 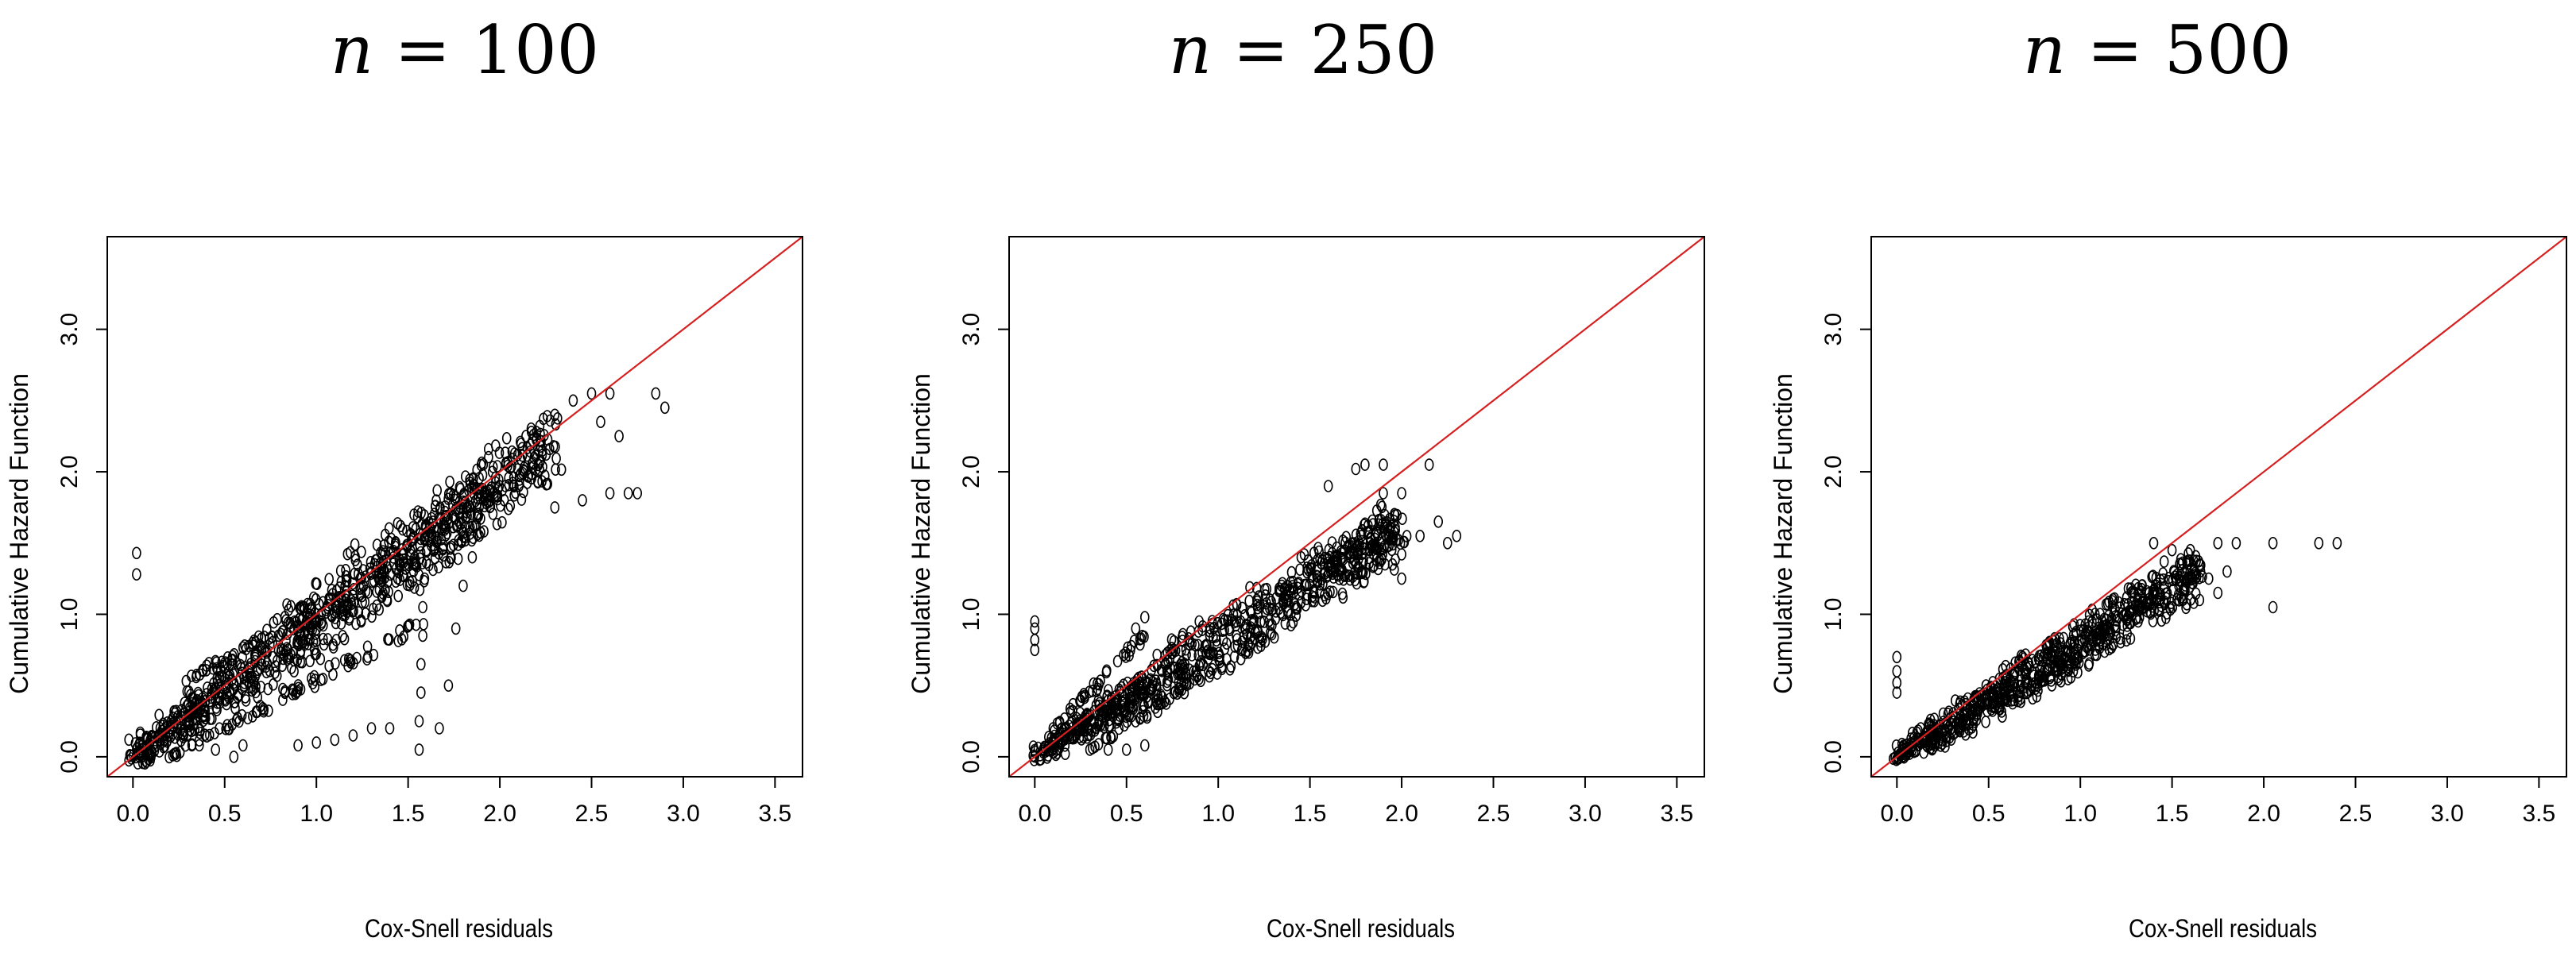 What do you see at coordinates (1034, 814) in the screenshot?
I see `x-tick-label: 0.0` at bounding box center [1034, 814].